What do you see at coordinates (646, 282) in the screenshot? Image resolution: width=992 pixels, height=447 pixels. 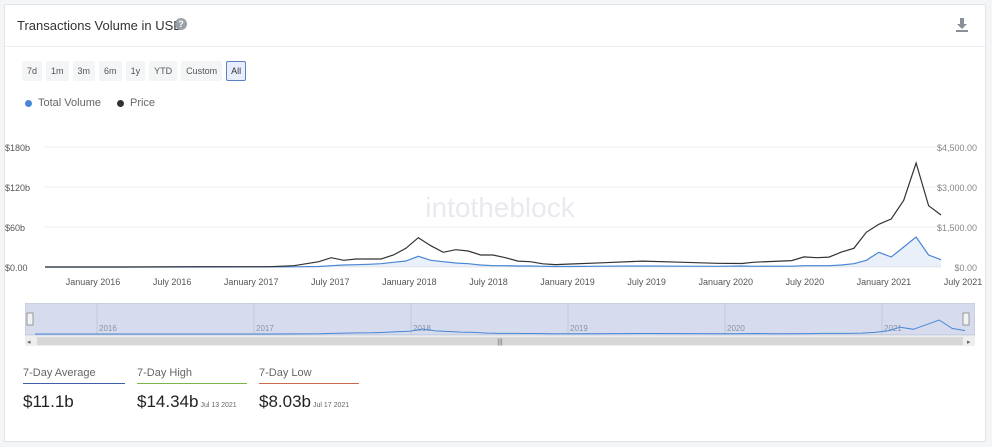 I see `x-tick: July 2019` at bounding box center [646, 282].